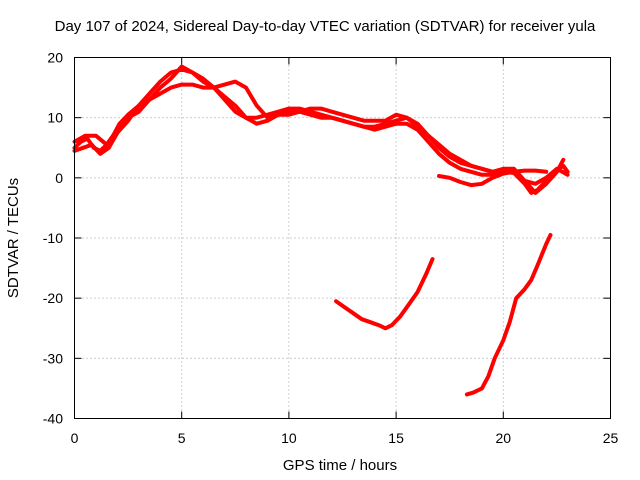  Describe the element at coordinates (53, 419) in the screenshot. I see `y-tick-label: -40` at that location.